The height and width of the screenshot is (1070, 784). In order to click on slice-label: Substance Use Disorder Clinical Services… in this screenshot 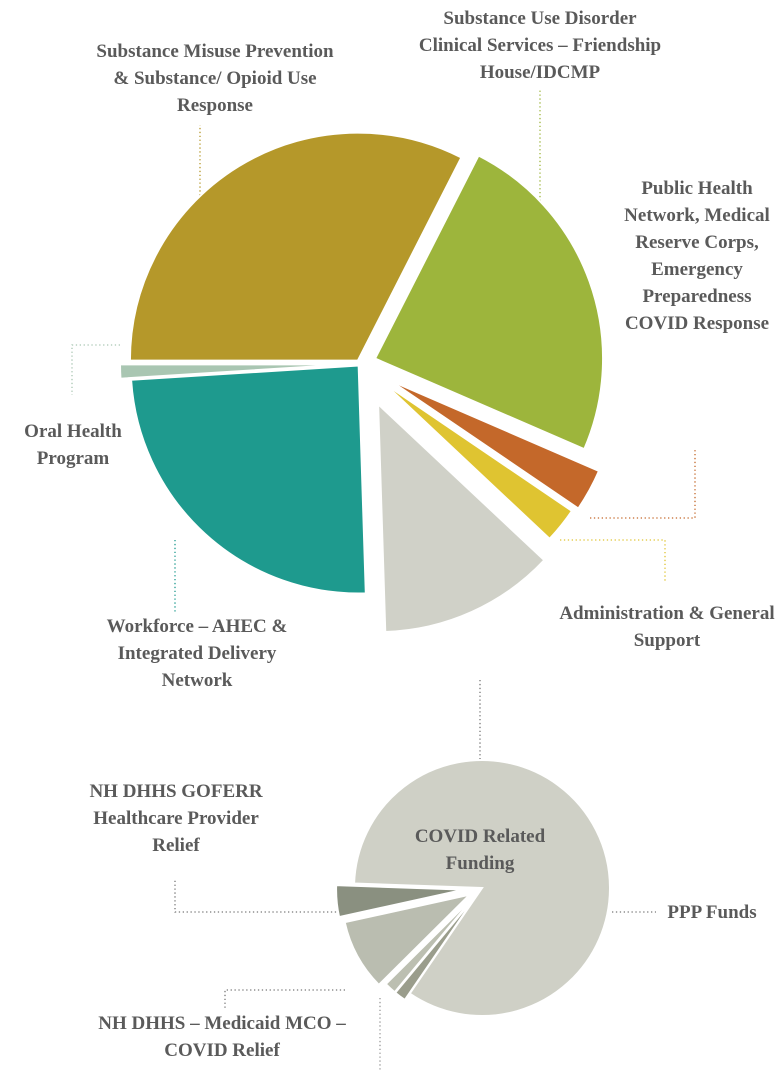, I will do `click(540, 45)`.